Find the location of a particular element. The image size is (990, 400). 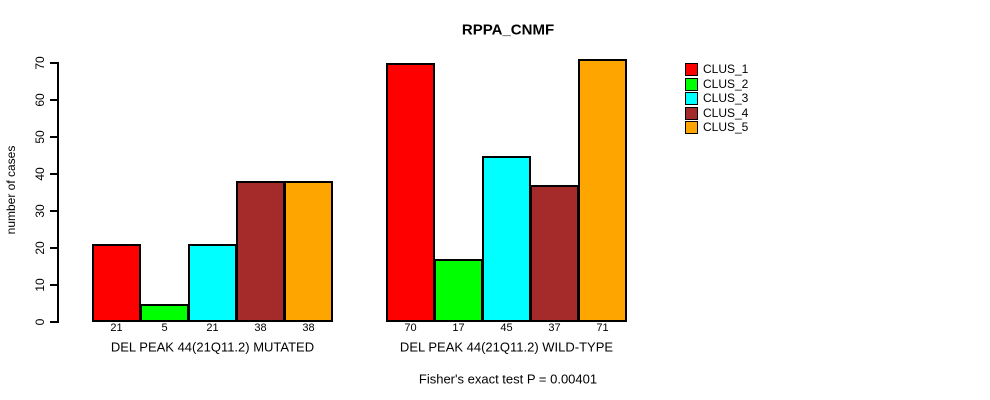

legend-label: CLUS_4 is located at coordinates (726, 112).